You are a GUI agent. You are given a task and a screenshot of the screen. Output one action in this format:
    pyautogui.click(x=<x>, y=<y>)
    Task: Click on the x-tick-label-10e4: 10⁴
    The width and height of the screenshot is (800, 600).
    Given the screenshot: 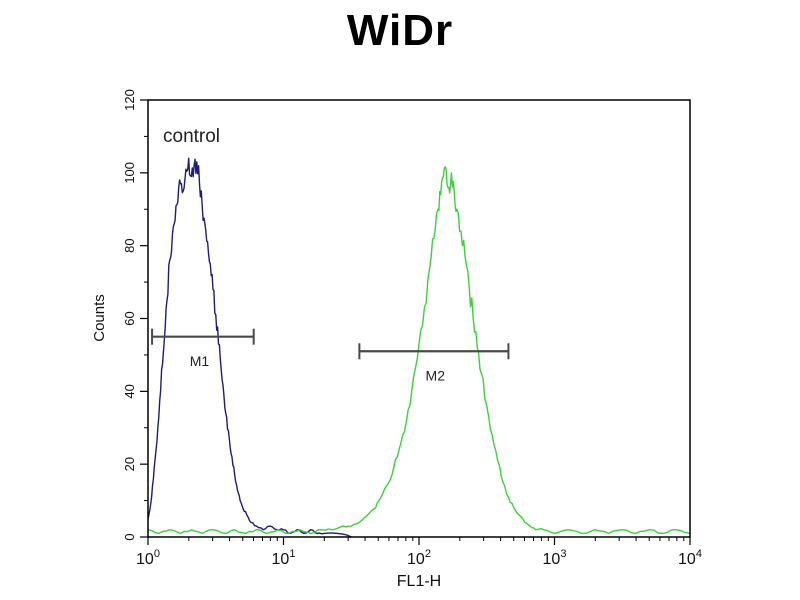 What is the action you would take?
    pyautogui.click(x=690, y=558)
    